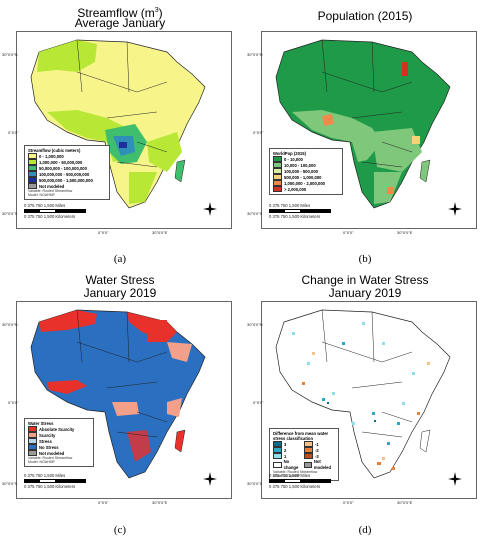  What do you see at coordinates (59, 429) in the screenshot?
I see `legend-item: Absolute Scarcity` at bounding box center [59, 429].